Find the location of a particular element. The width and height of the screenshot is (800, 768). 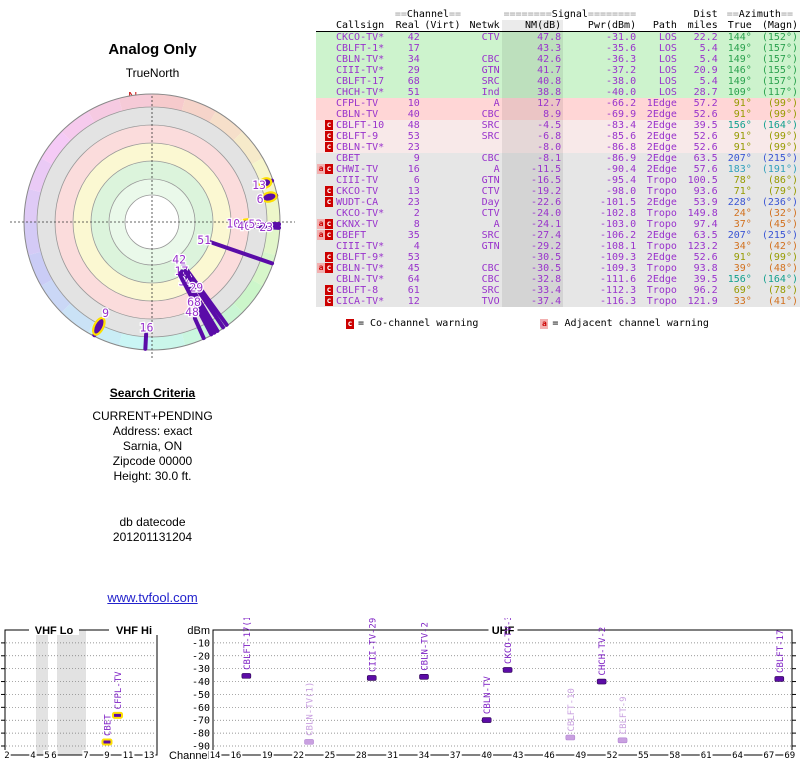

spoke-channel-label: 29 is located at coordinates (196, 288).